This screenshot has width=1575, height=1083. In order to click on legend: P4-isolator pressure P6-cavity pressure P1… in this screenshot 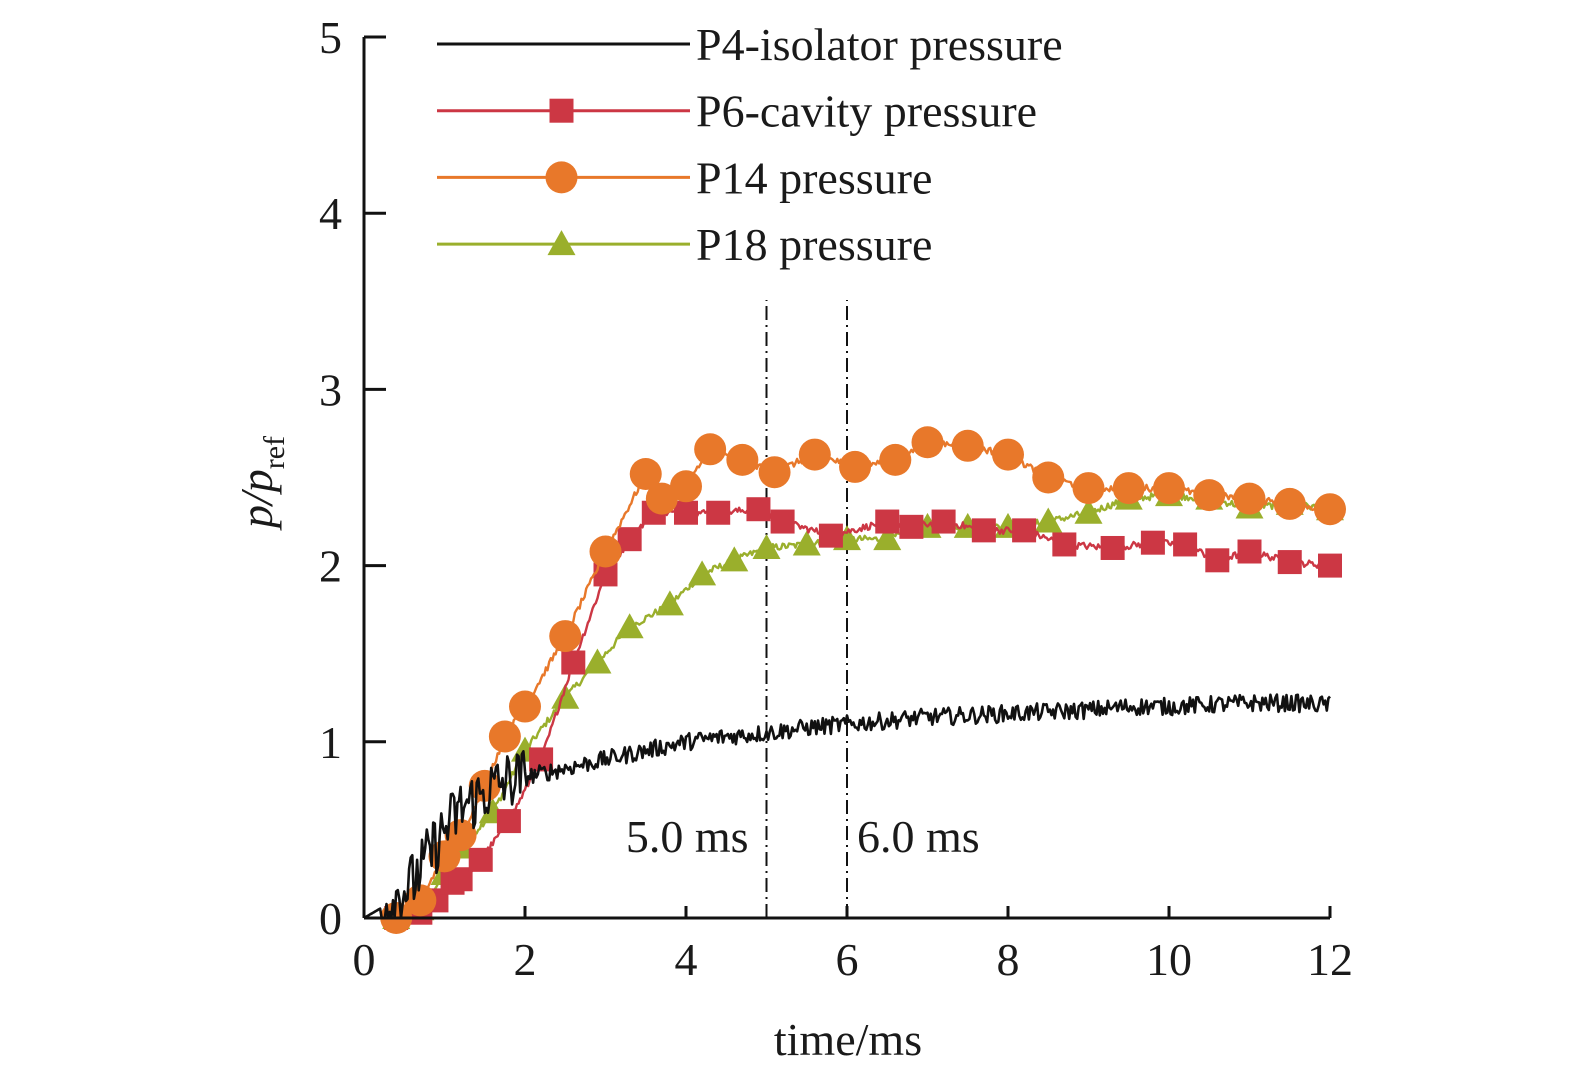, I will do `click(750, 144)`.